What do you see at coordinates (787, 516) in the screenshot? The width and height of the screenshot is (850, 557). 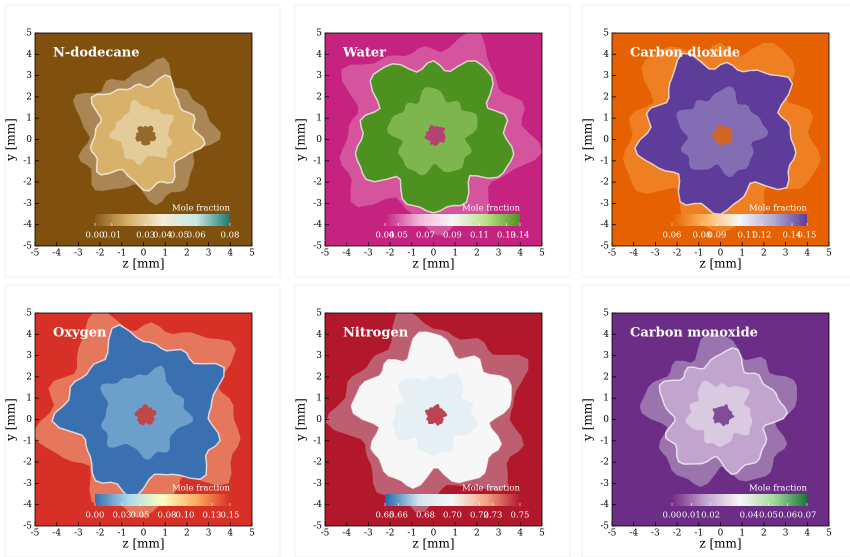 I see `colorbar-tick-label: 0.06` at bounding box center [787, 516].